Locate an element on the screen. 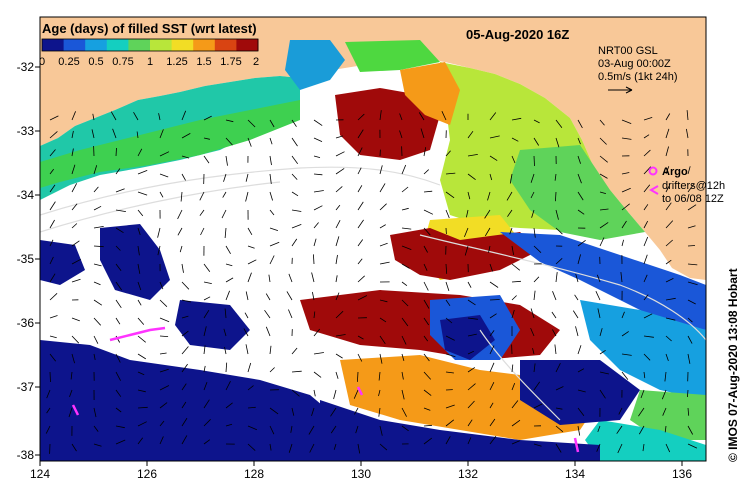  legend-tick-label: 1 is located at coordinates (150, 62).